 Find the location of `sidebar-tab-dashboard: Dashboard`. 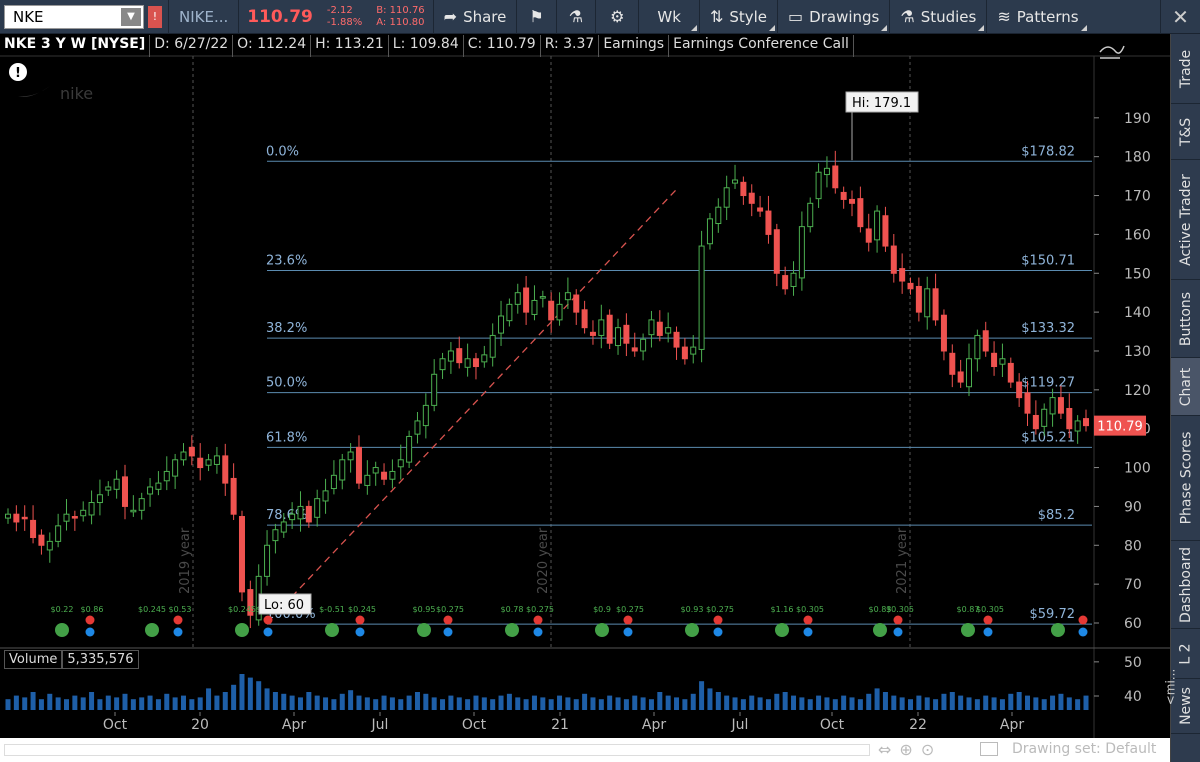

sidebar-tab-dashboard: Dashboard is located at coordinates (1185, 585).